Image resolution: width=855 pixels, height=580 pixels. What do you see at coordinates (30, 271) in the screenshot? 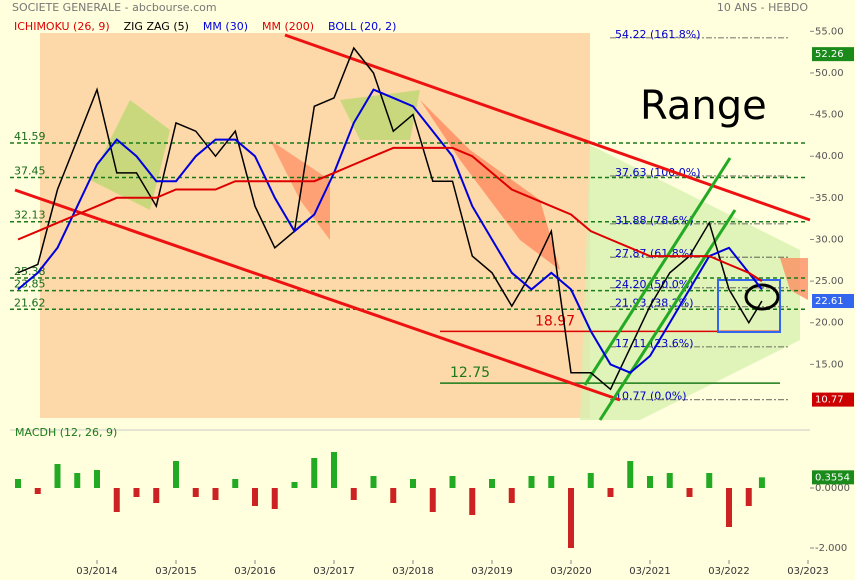
I see `level-label: 25.38` at bounding box center [30, 271].